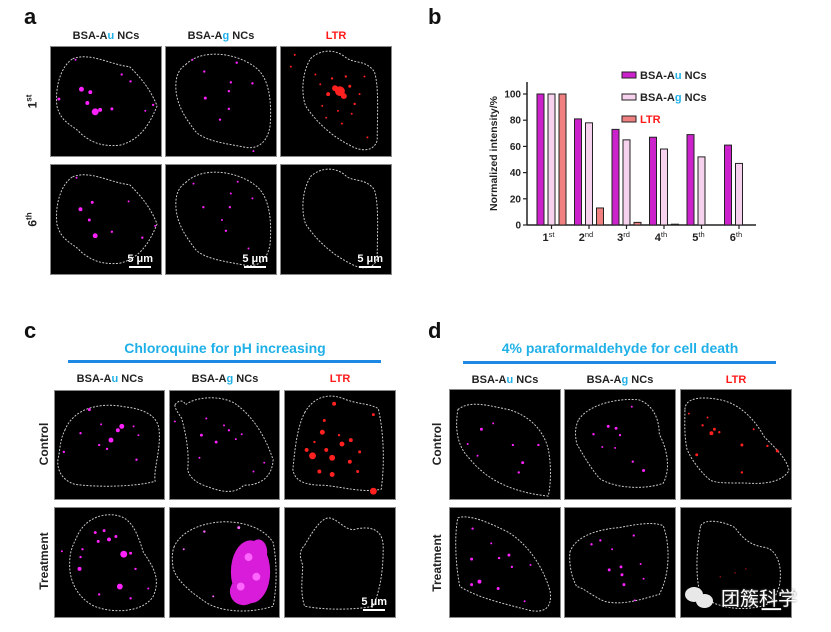 The height and width of the screenshot is (632, 831). I want to click on row-label-base: 1, so click(32, 105).